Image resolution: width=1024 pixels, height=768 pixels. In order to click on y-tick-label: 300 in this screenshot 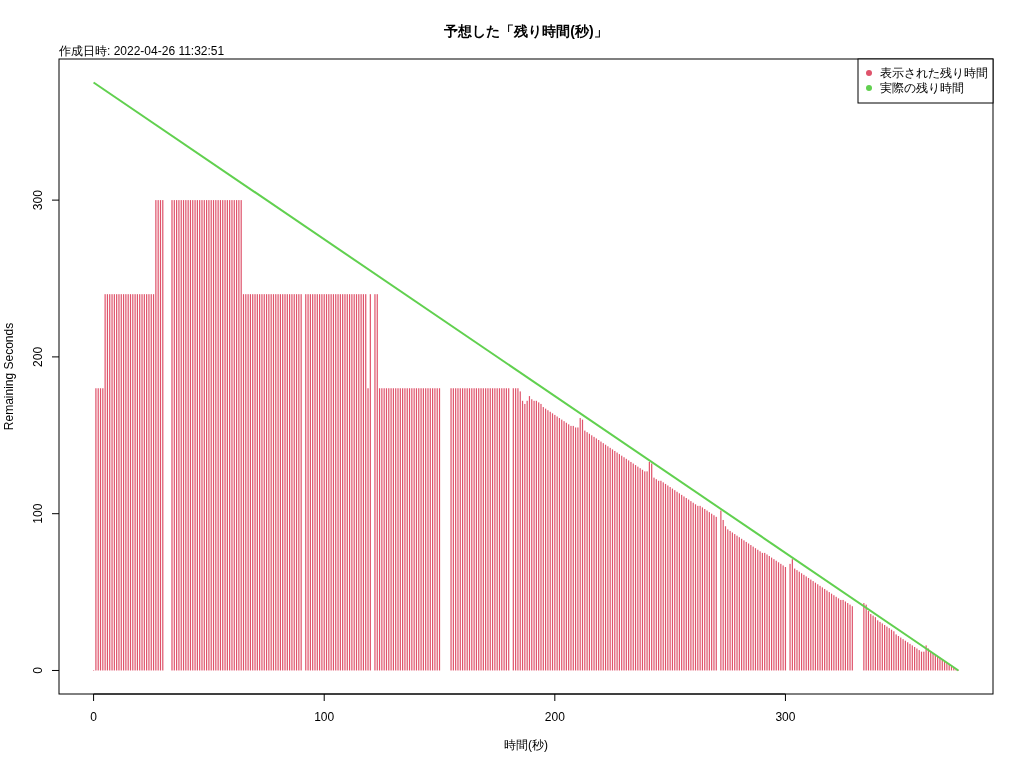, I will do `click(38, 200)`.